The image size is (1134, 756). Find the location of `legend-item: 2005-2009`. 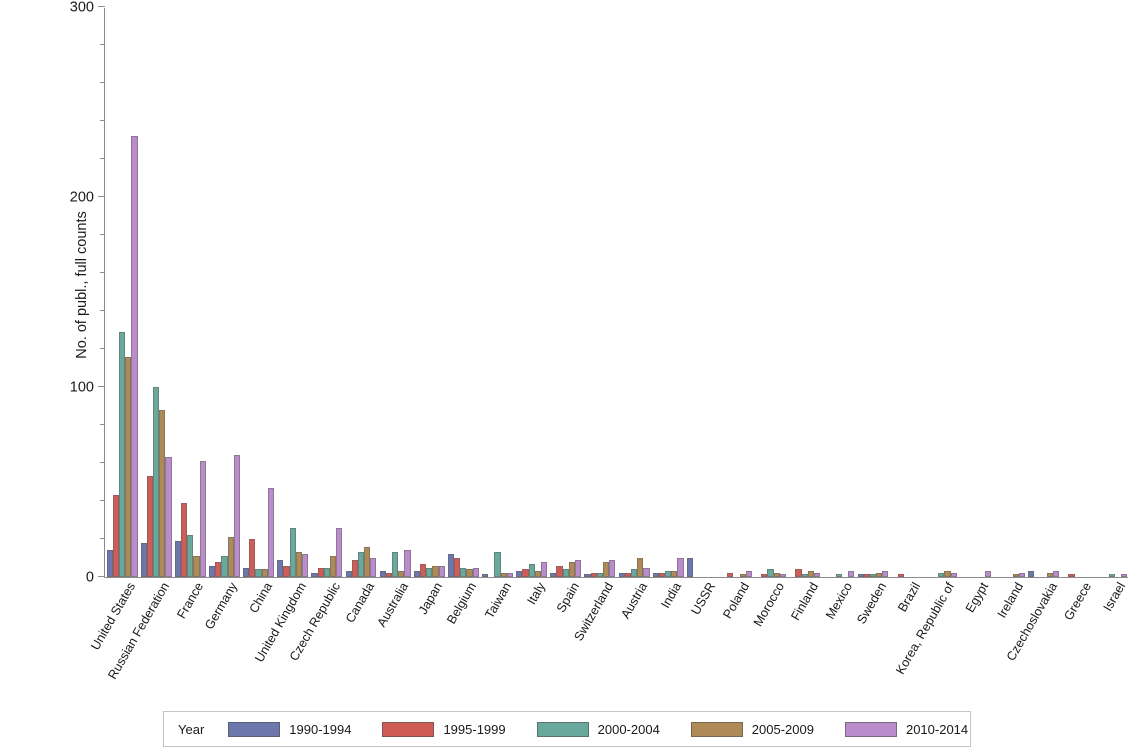

legend-item: 2005-2009 is located at coordinates (752, 729).